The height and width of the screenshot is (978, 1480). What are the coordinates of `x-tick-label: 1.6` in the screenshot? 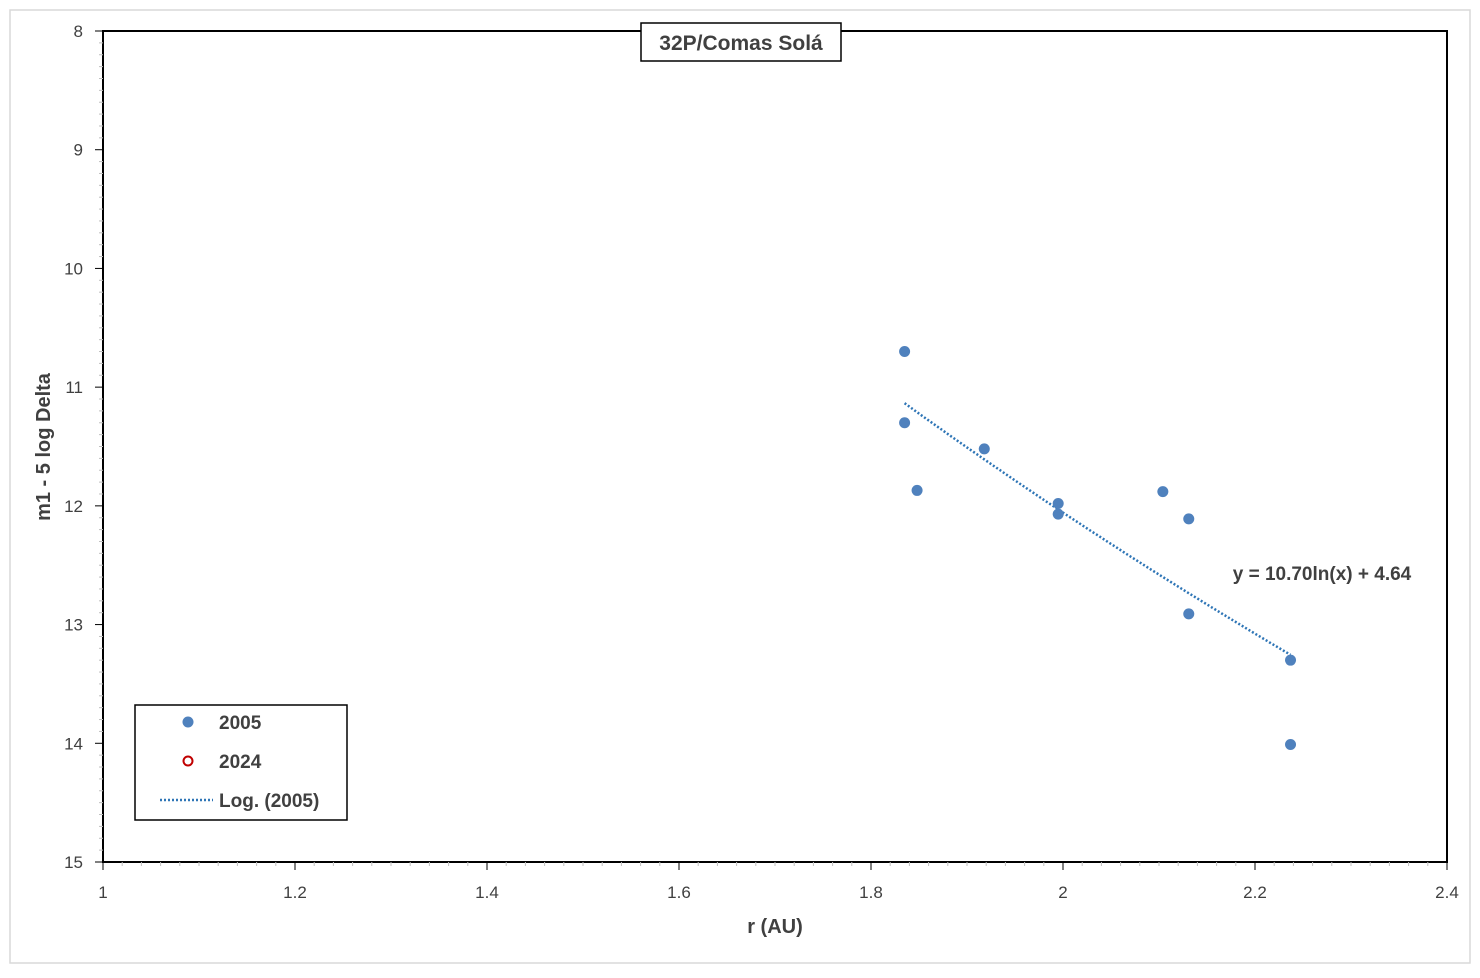 It's located at (679, 892).